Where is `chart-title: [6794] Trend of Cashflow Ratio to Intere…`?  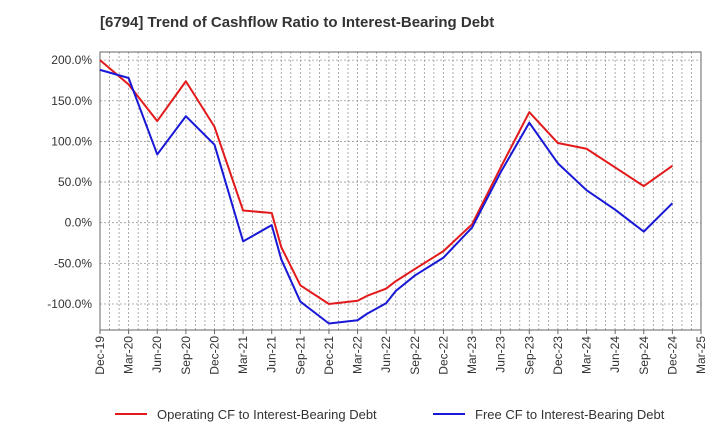 chart-title: [6794] Trend of Cashflow Ratio to Intere… is located at coordinates (297, 22).